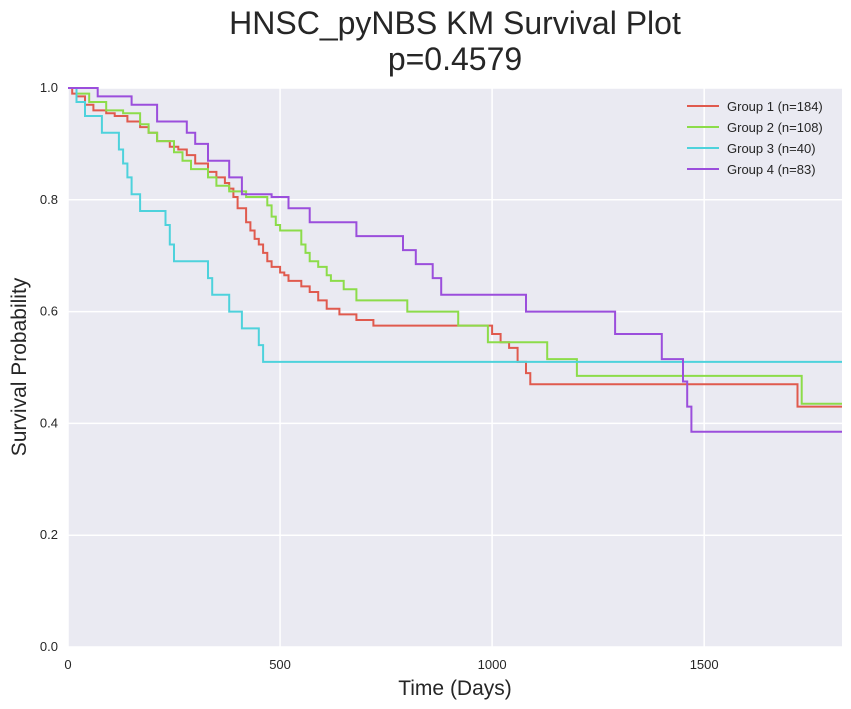 This screenshot has width=851, height=709. Describe the element at coordinates (771, 148) in the screenshot. I see `legend-label-group-3: Group 3 (n=40)` at that location.